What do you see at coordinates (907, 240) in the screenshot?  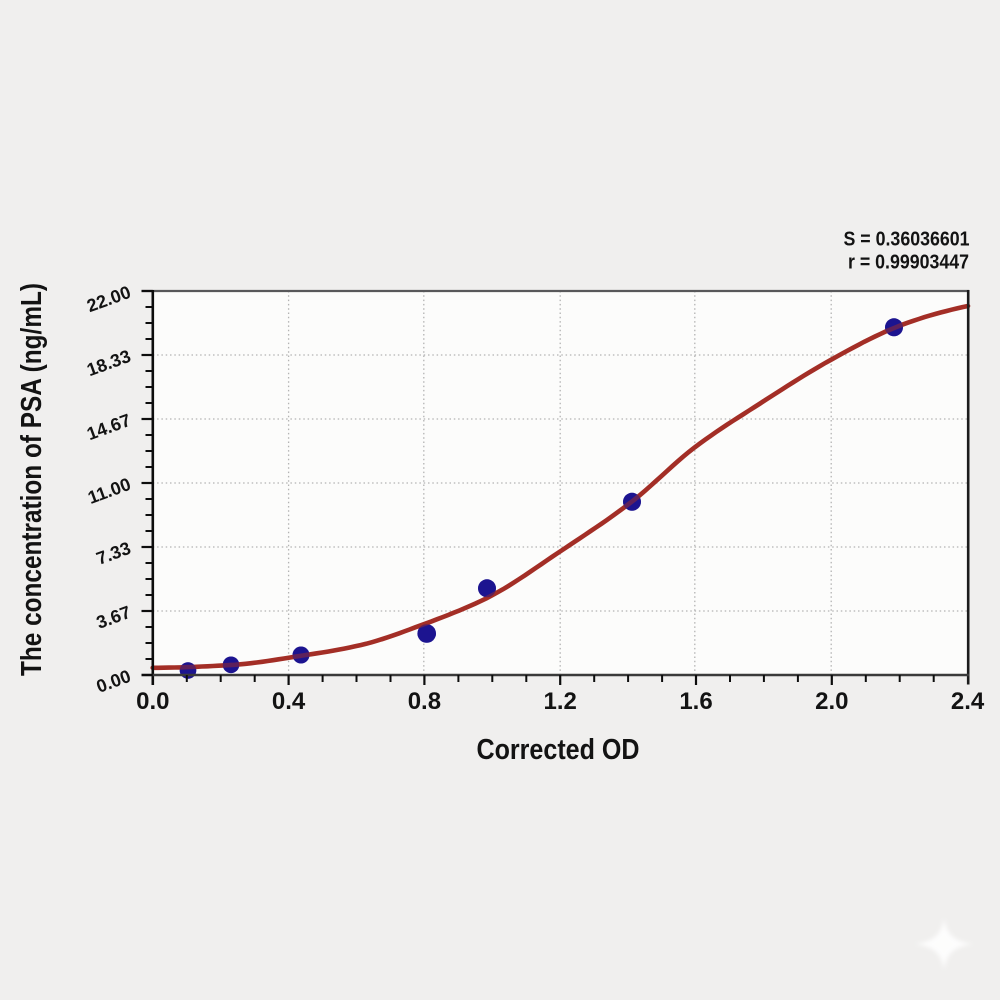 I see `svg-text: S = 0.36036601` at bounding box center [907, 240].